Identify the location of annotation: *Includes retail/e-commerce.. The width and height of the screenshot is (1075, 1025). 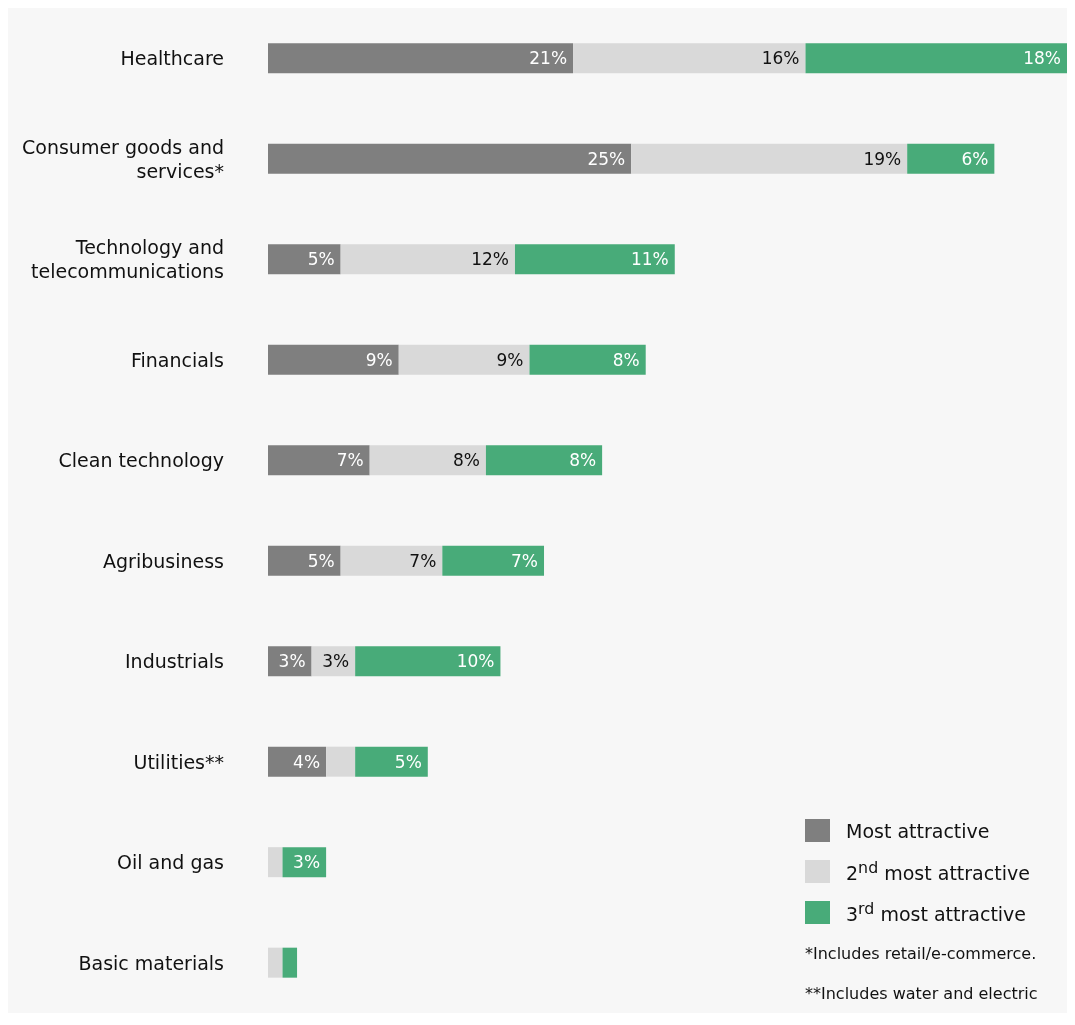
(921, 953).